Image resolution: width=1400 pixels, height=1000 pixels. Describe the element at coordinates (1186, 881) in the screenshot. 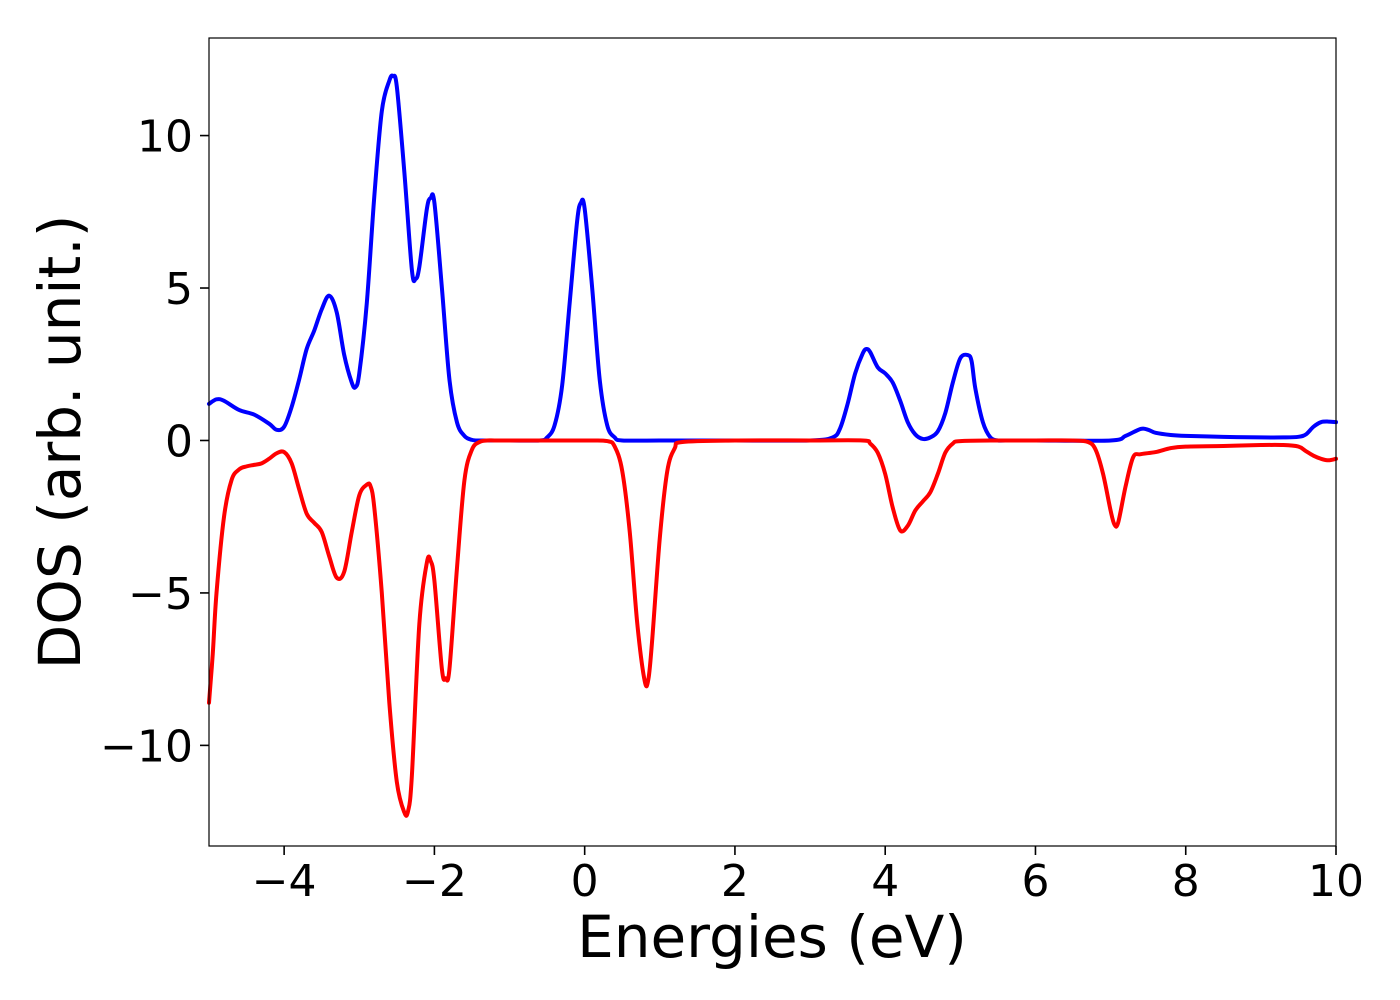

I see `x-tick-label: 8` at that location.